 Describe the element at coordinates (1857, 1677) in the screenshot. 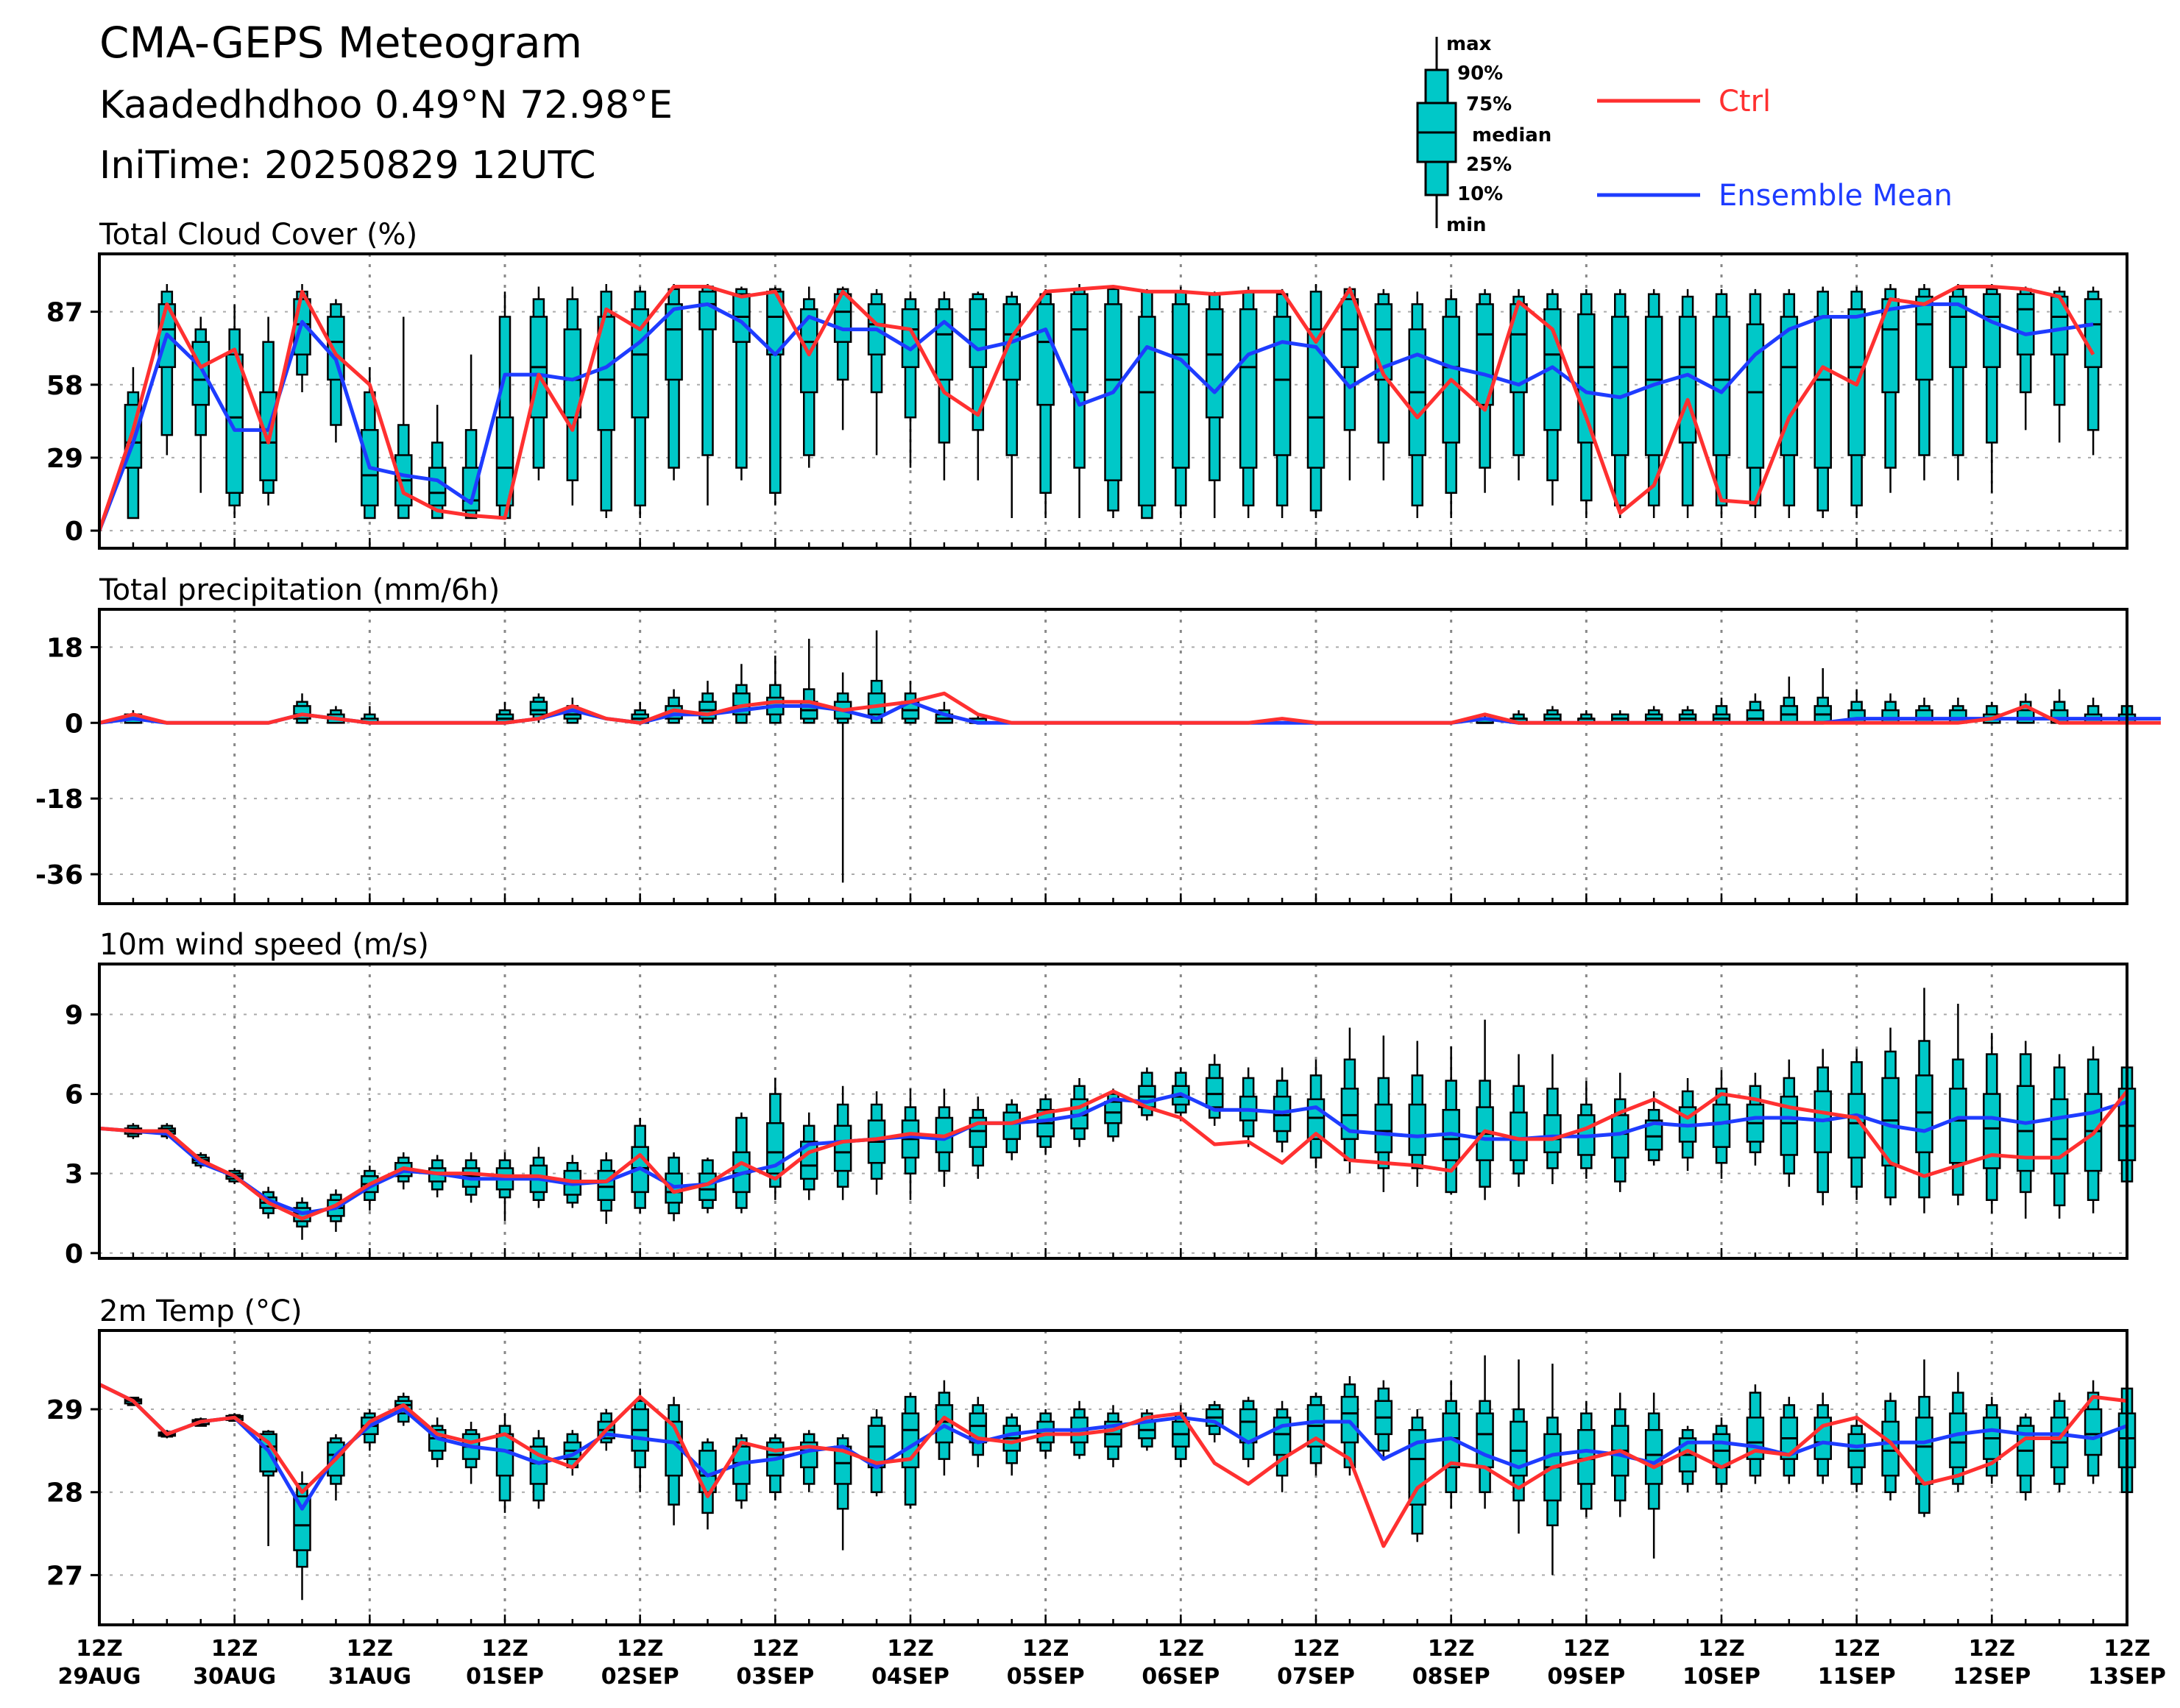

I see `x-day-label: 11SEP` at that location.